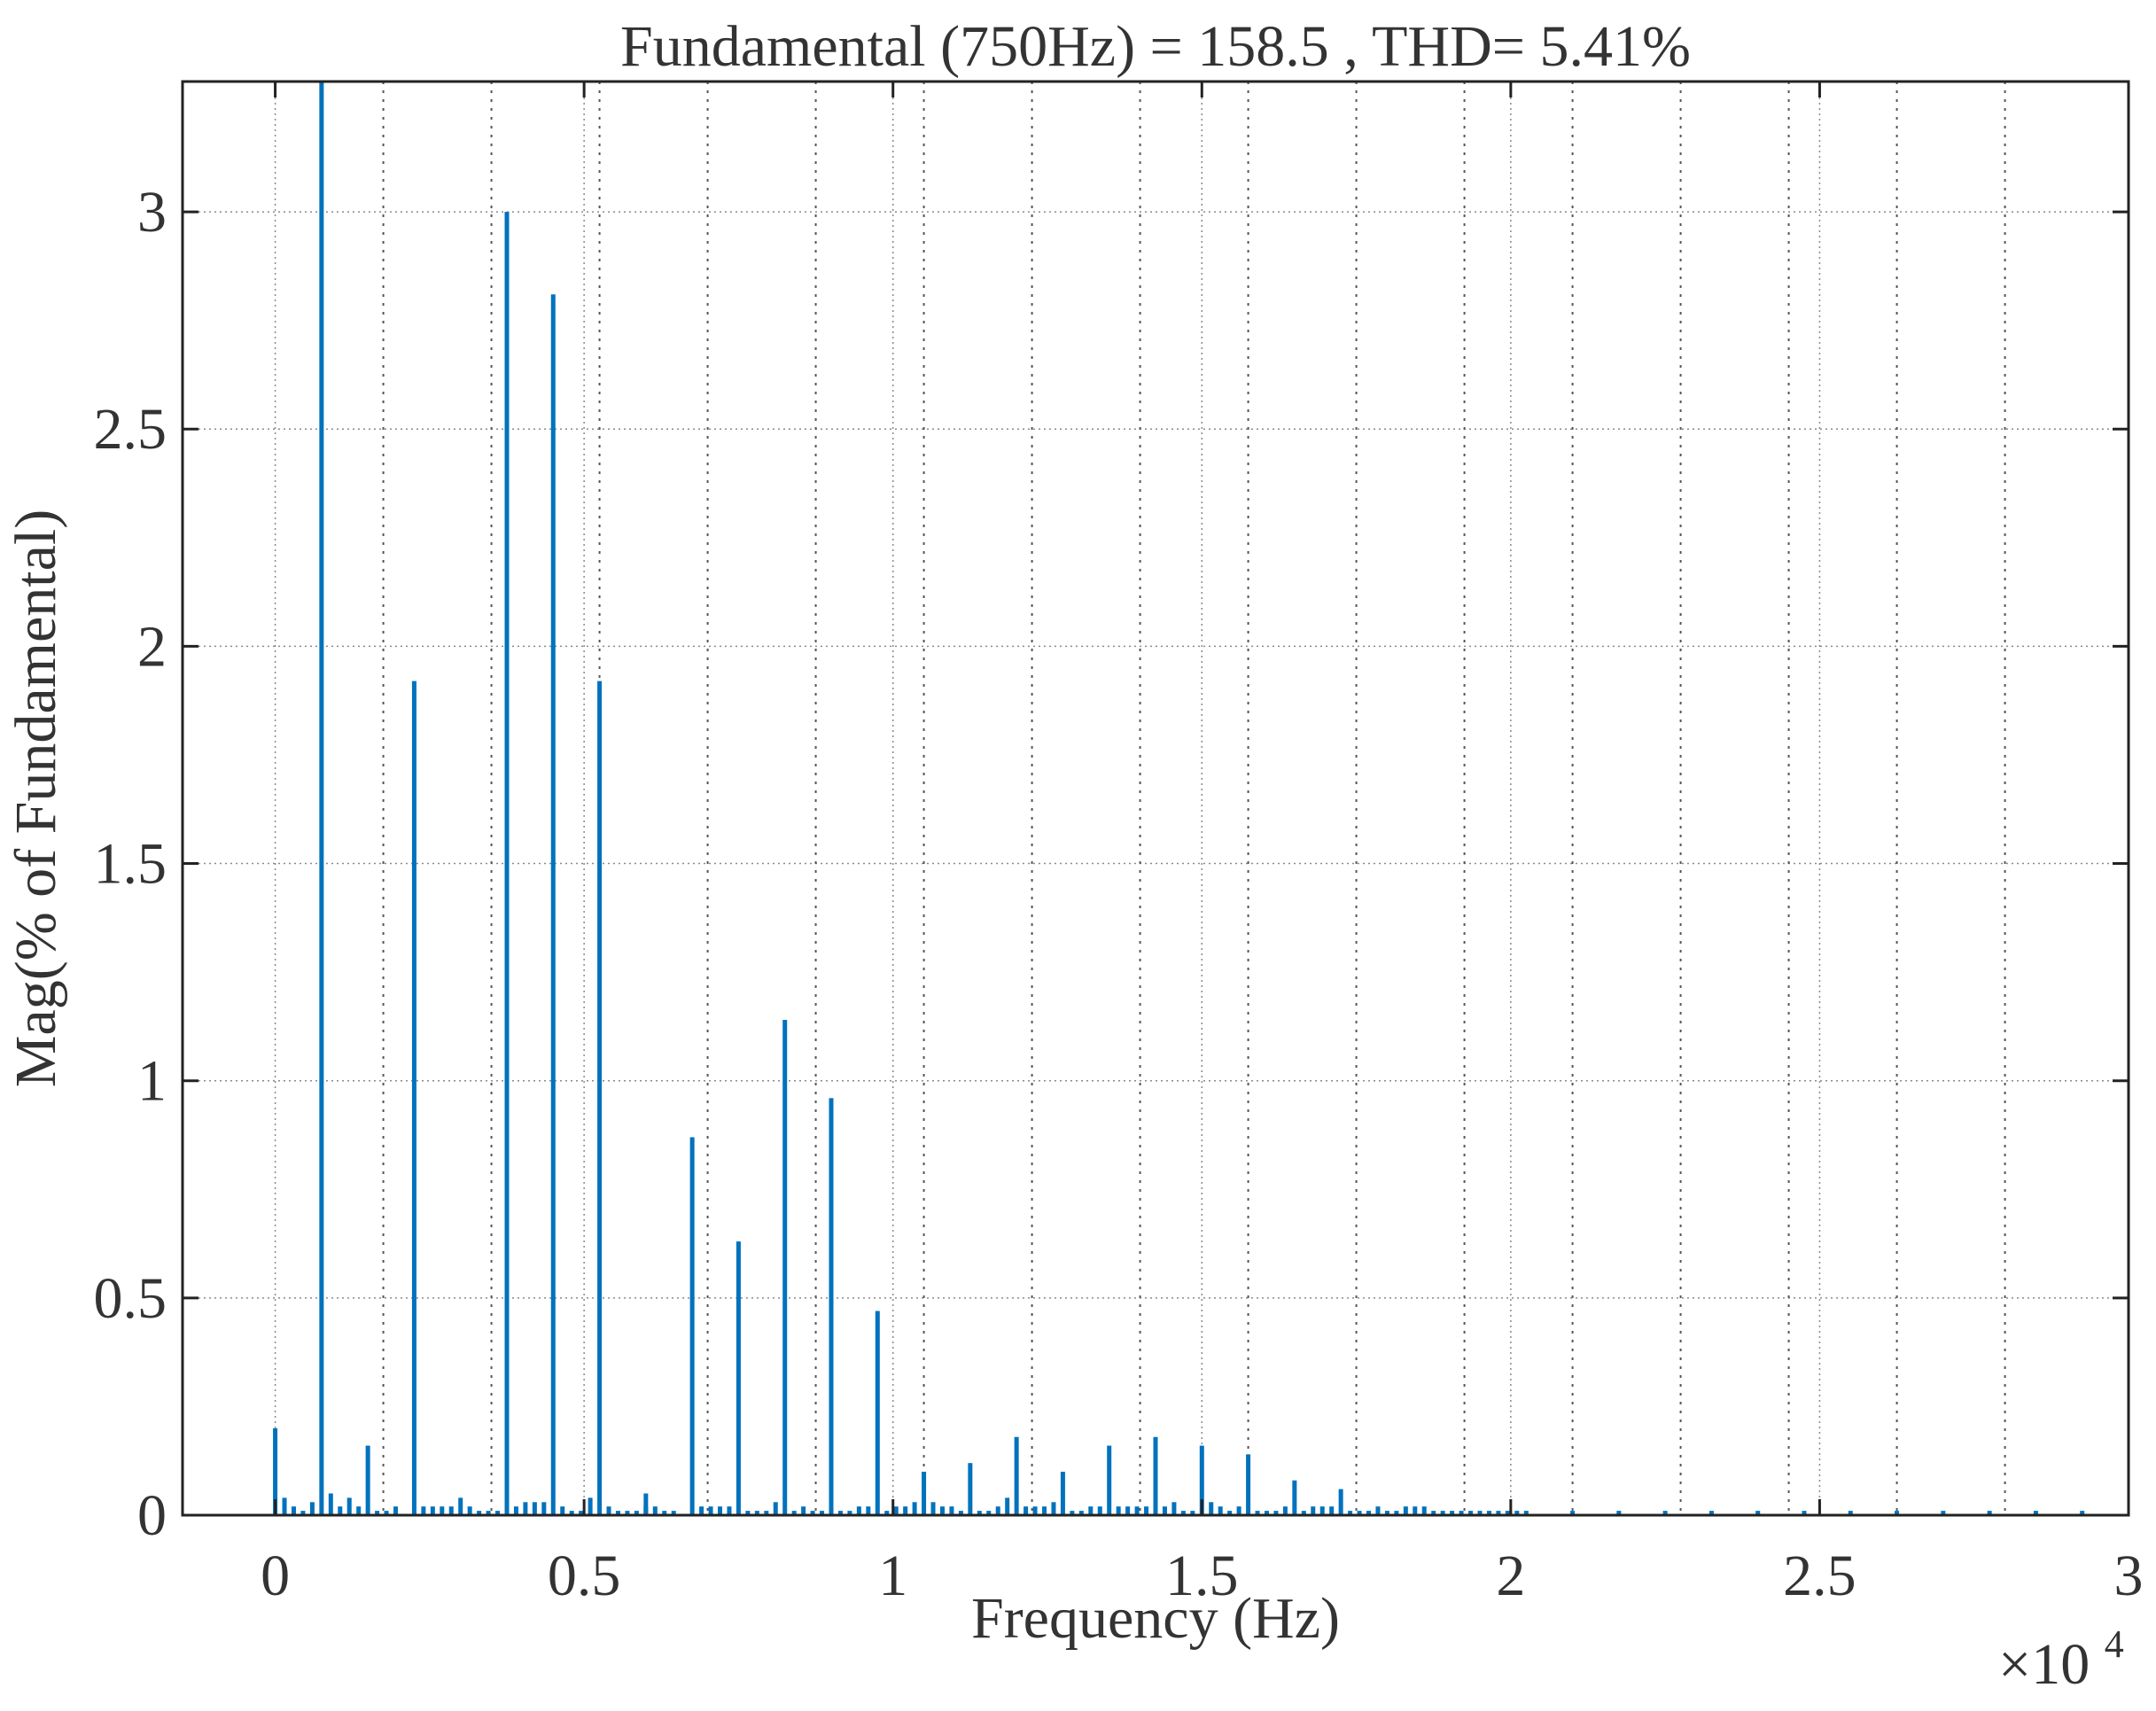 The image size is (2156, 1711). Describe the element at coordinates (275, 1576) in the screenshot. I see `x-tick-label: 0` at that location.